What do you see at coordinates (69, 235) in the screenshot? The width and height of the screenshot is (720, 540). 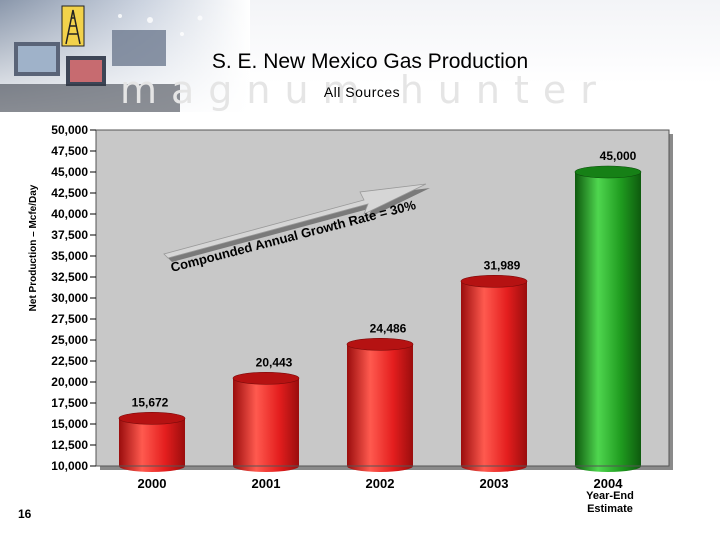 I see `y-tick-label: 37,500` at bounding box center [69, 235].